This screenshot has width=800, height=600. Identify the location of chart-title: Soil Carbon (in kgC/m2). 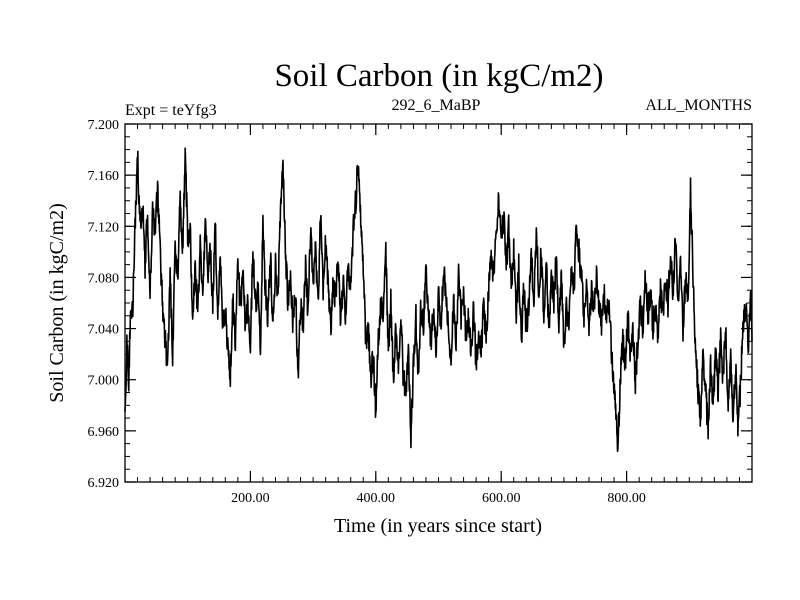
(438, 76).